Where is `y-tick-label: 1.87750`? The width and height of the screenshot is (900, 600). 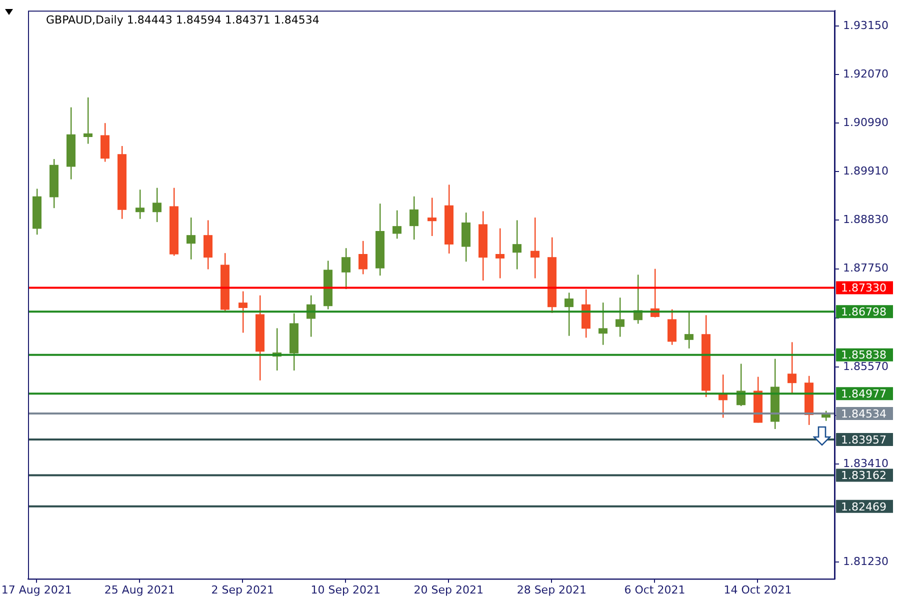 y-tick-label: 1.87750 is located at coordinates (865, 268).